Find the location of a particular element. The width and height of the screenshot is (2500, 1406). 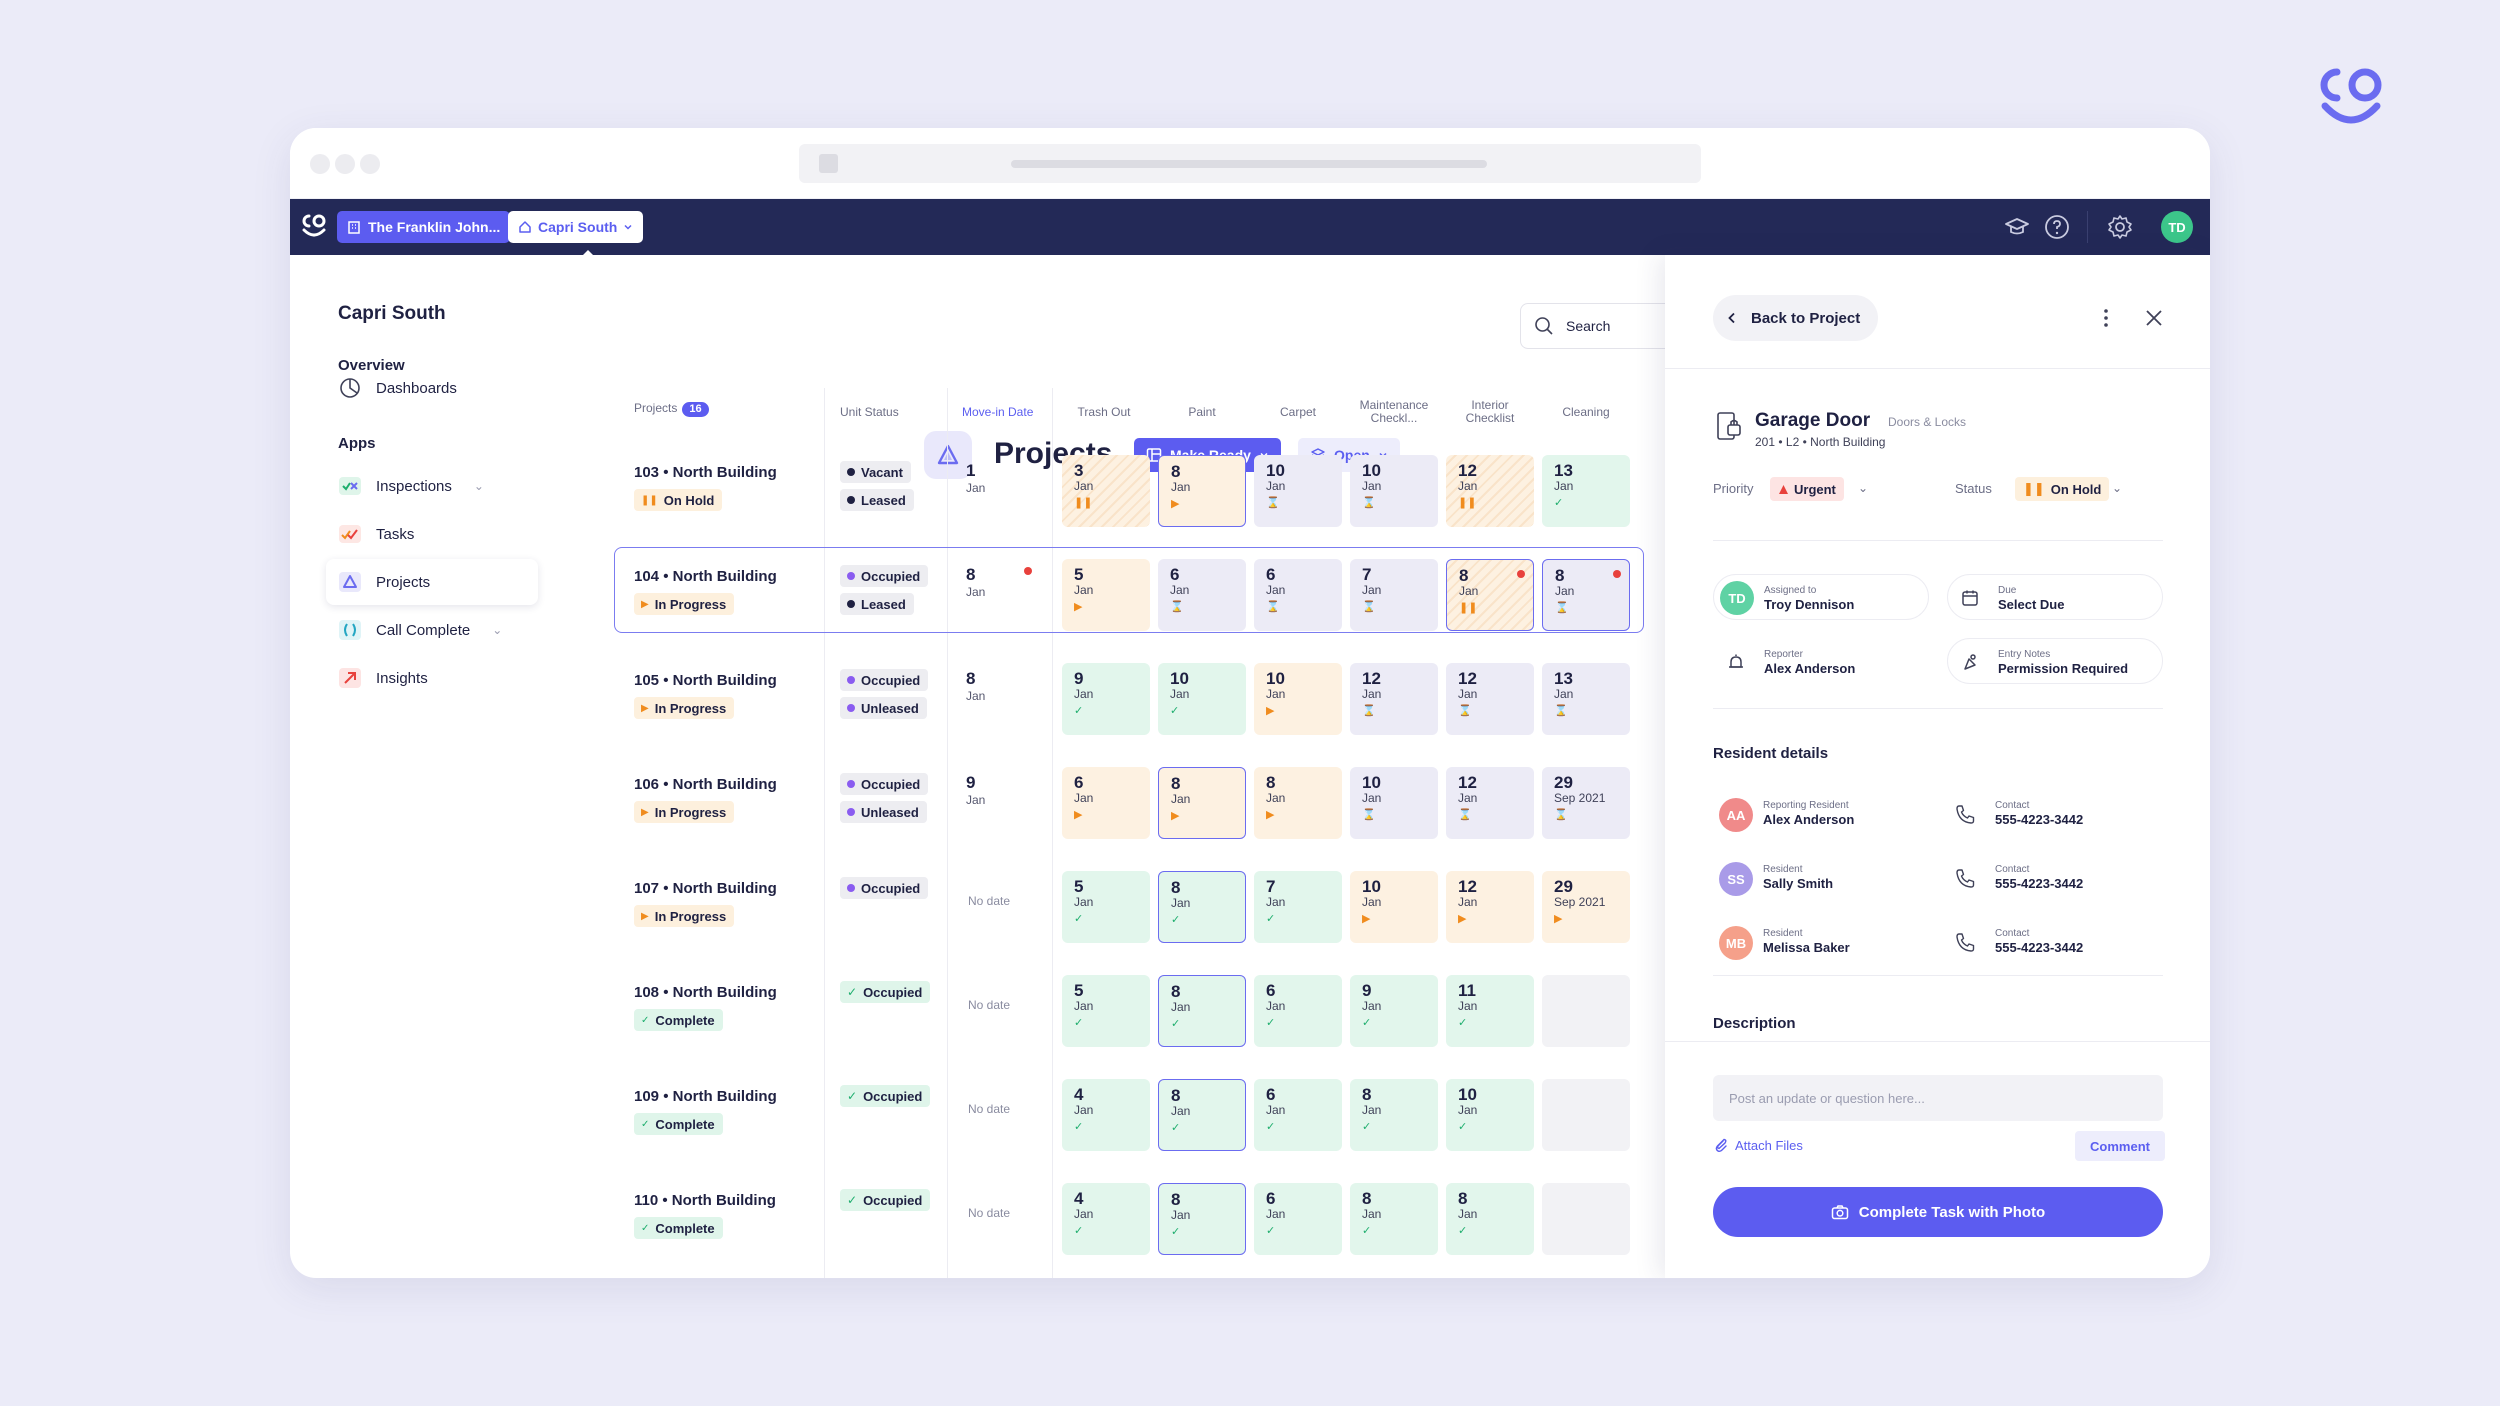

sidebar-item-call-complete: Call Complete ⌄ is located at coordinates (432, 630).